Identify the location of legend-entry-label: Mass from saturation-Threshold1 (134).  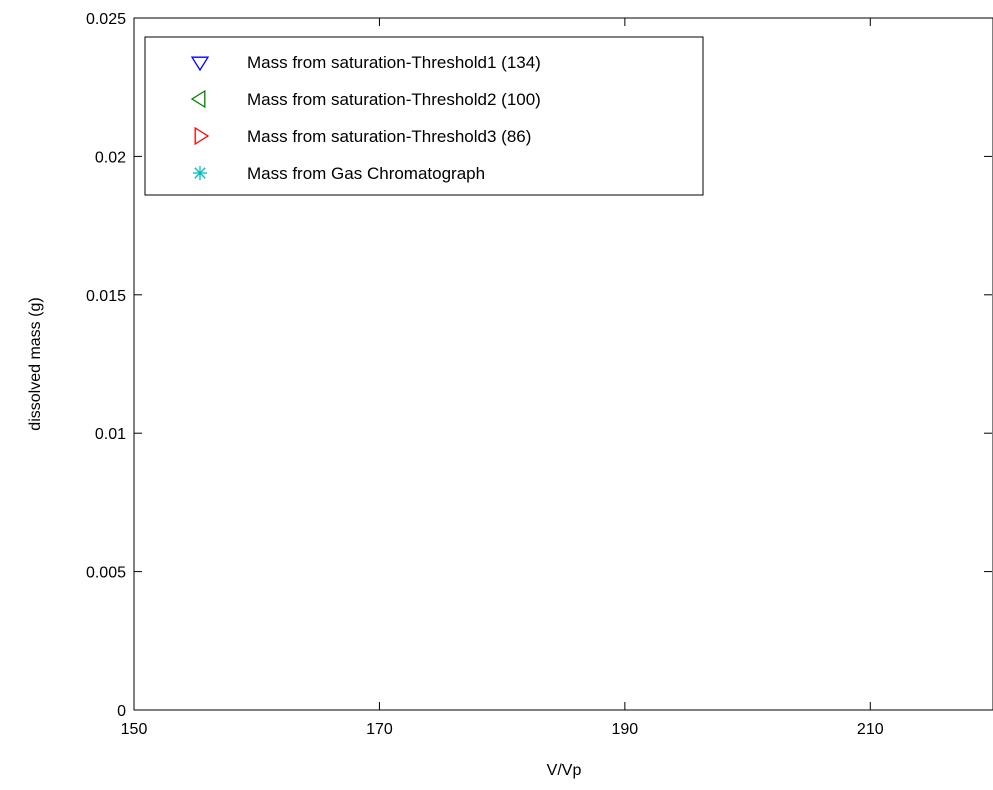
(394, 62).